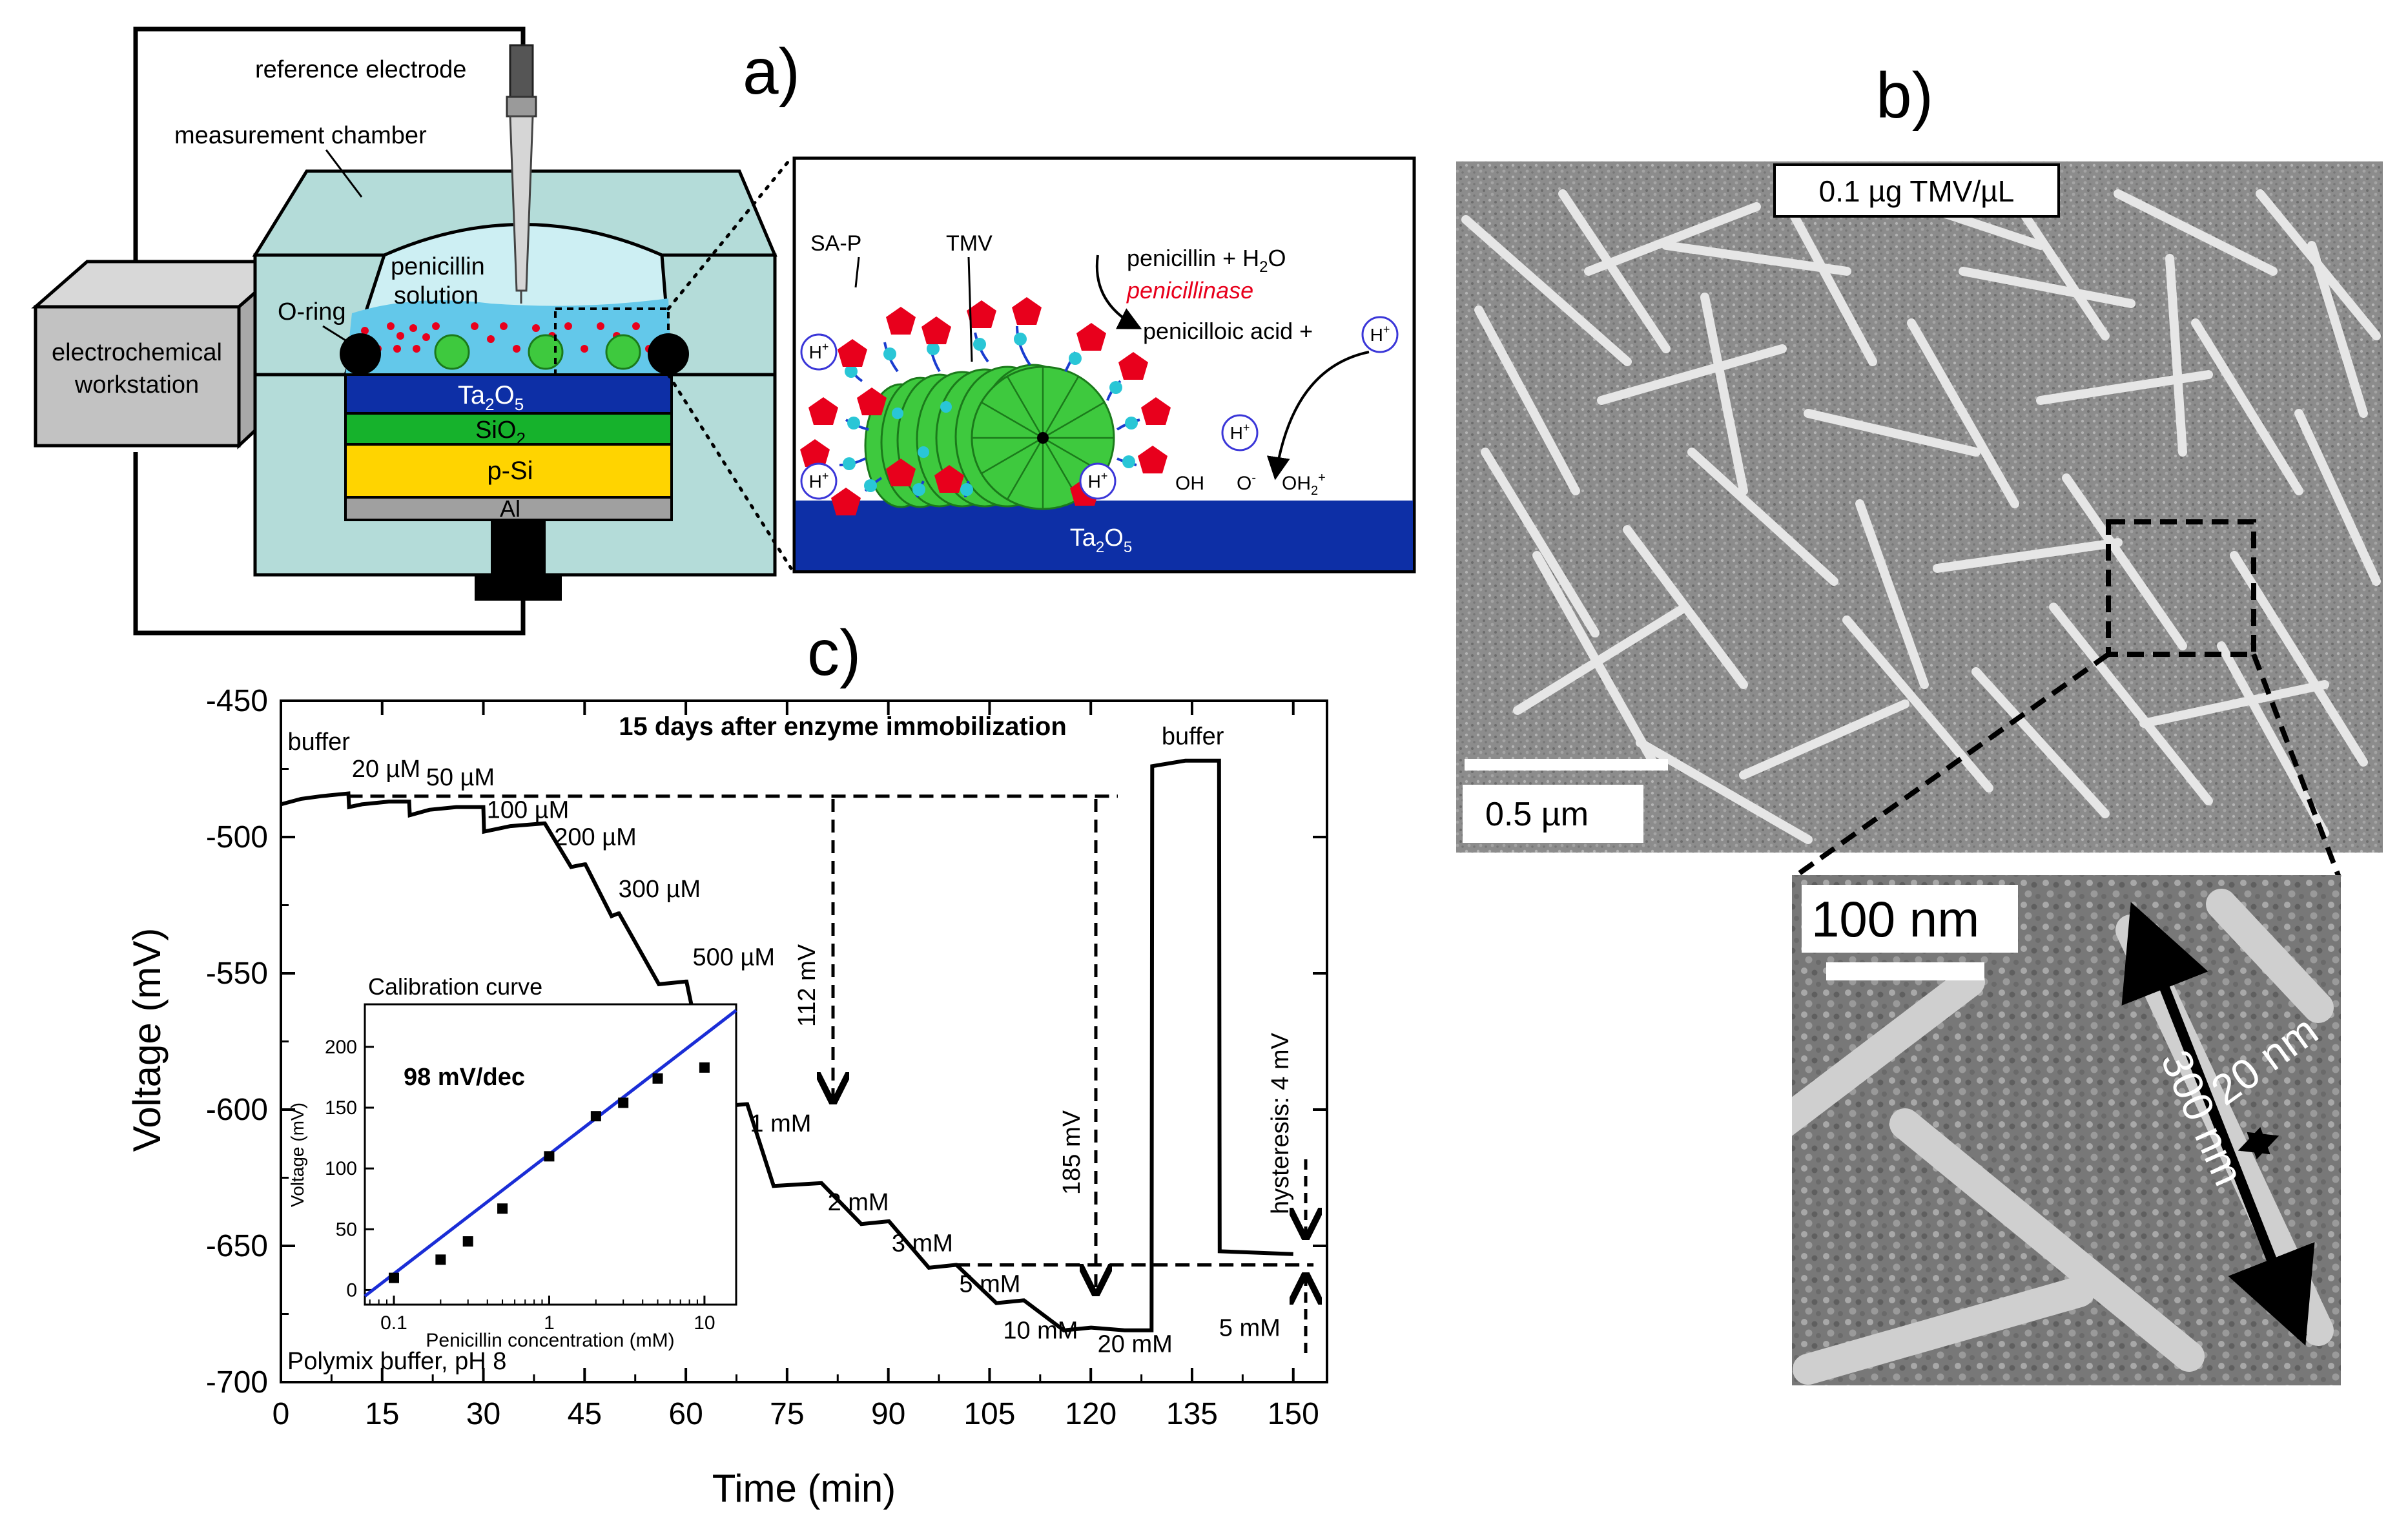 This screenshot has height=1521, width=2408. Describe the element at coordinates (2259, 1143) in the screenshot. I see `rod-width-arrow` at that location.